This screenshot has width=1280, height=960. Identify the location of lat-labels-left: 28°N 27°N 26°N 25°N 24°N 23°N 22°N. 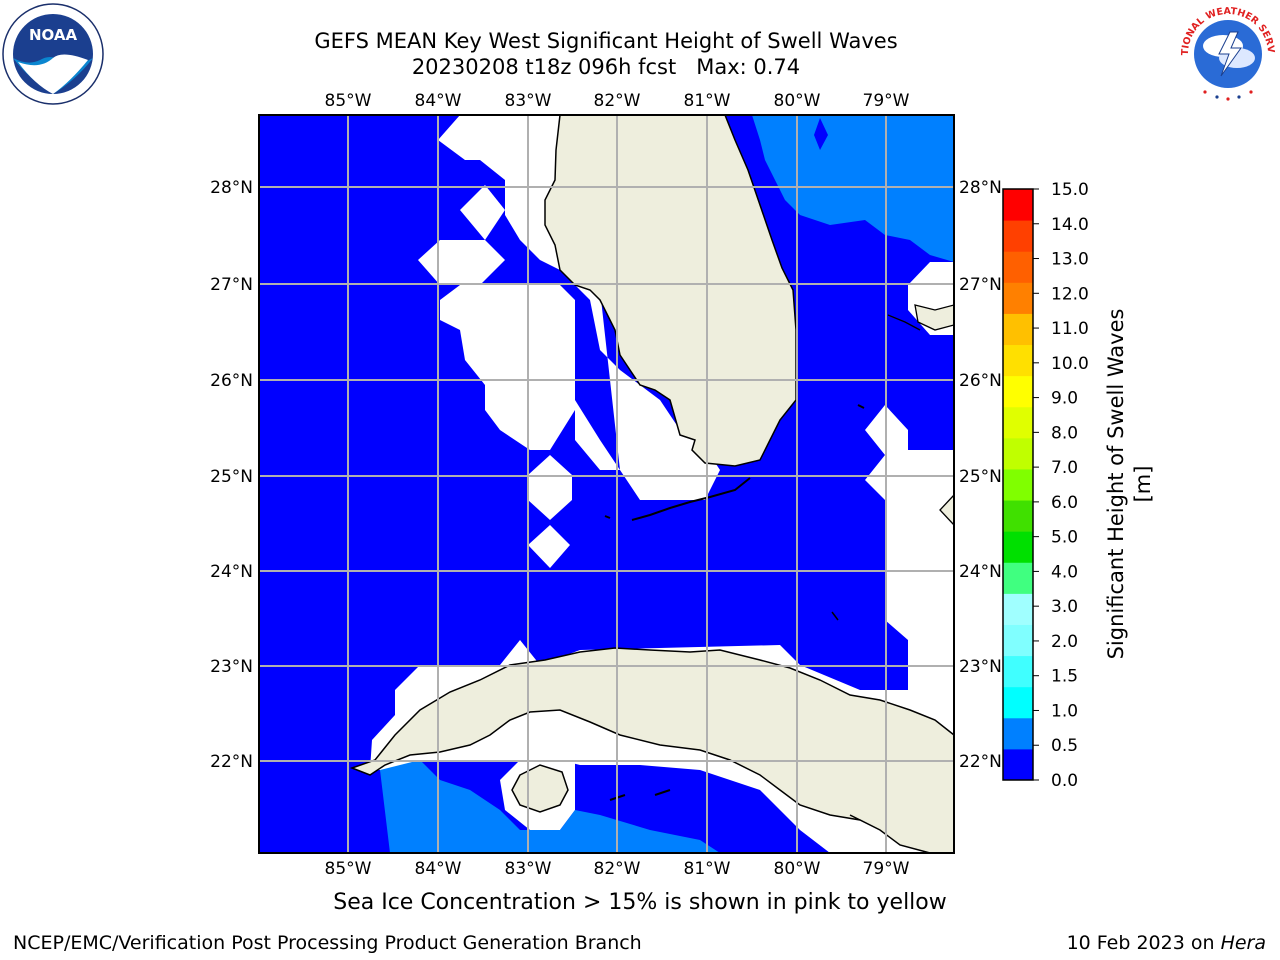
(231, 475).